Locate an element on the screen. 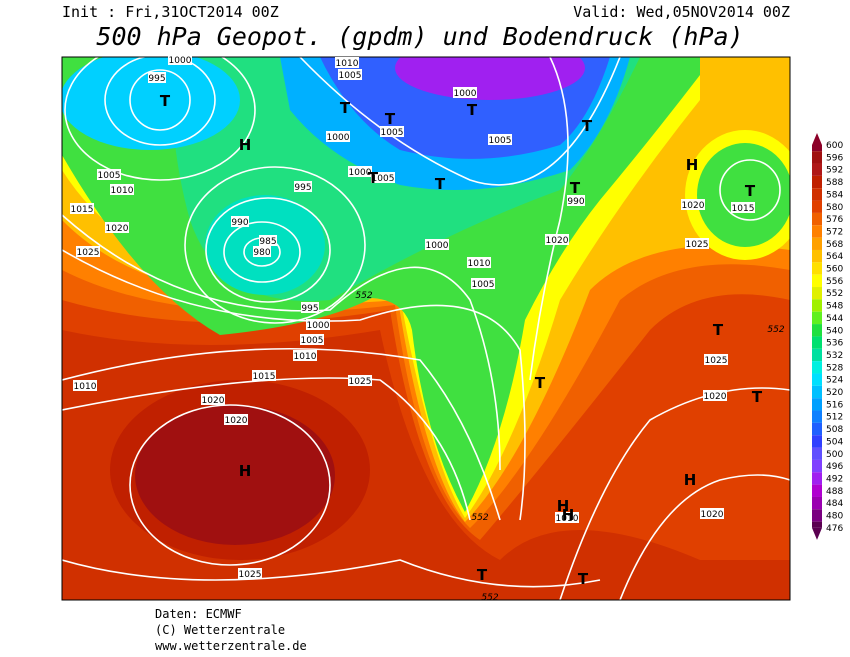 The width and height of the screenshot is (850, 657). isobar-label: 990 is located at coordinates (575, 202).